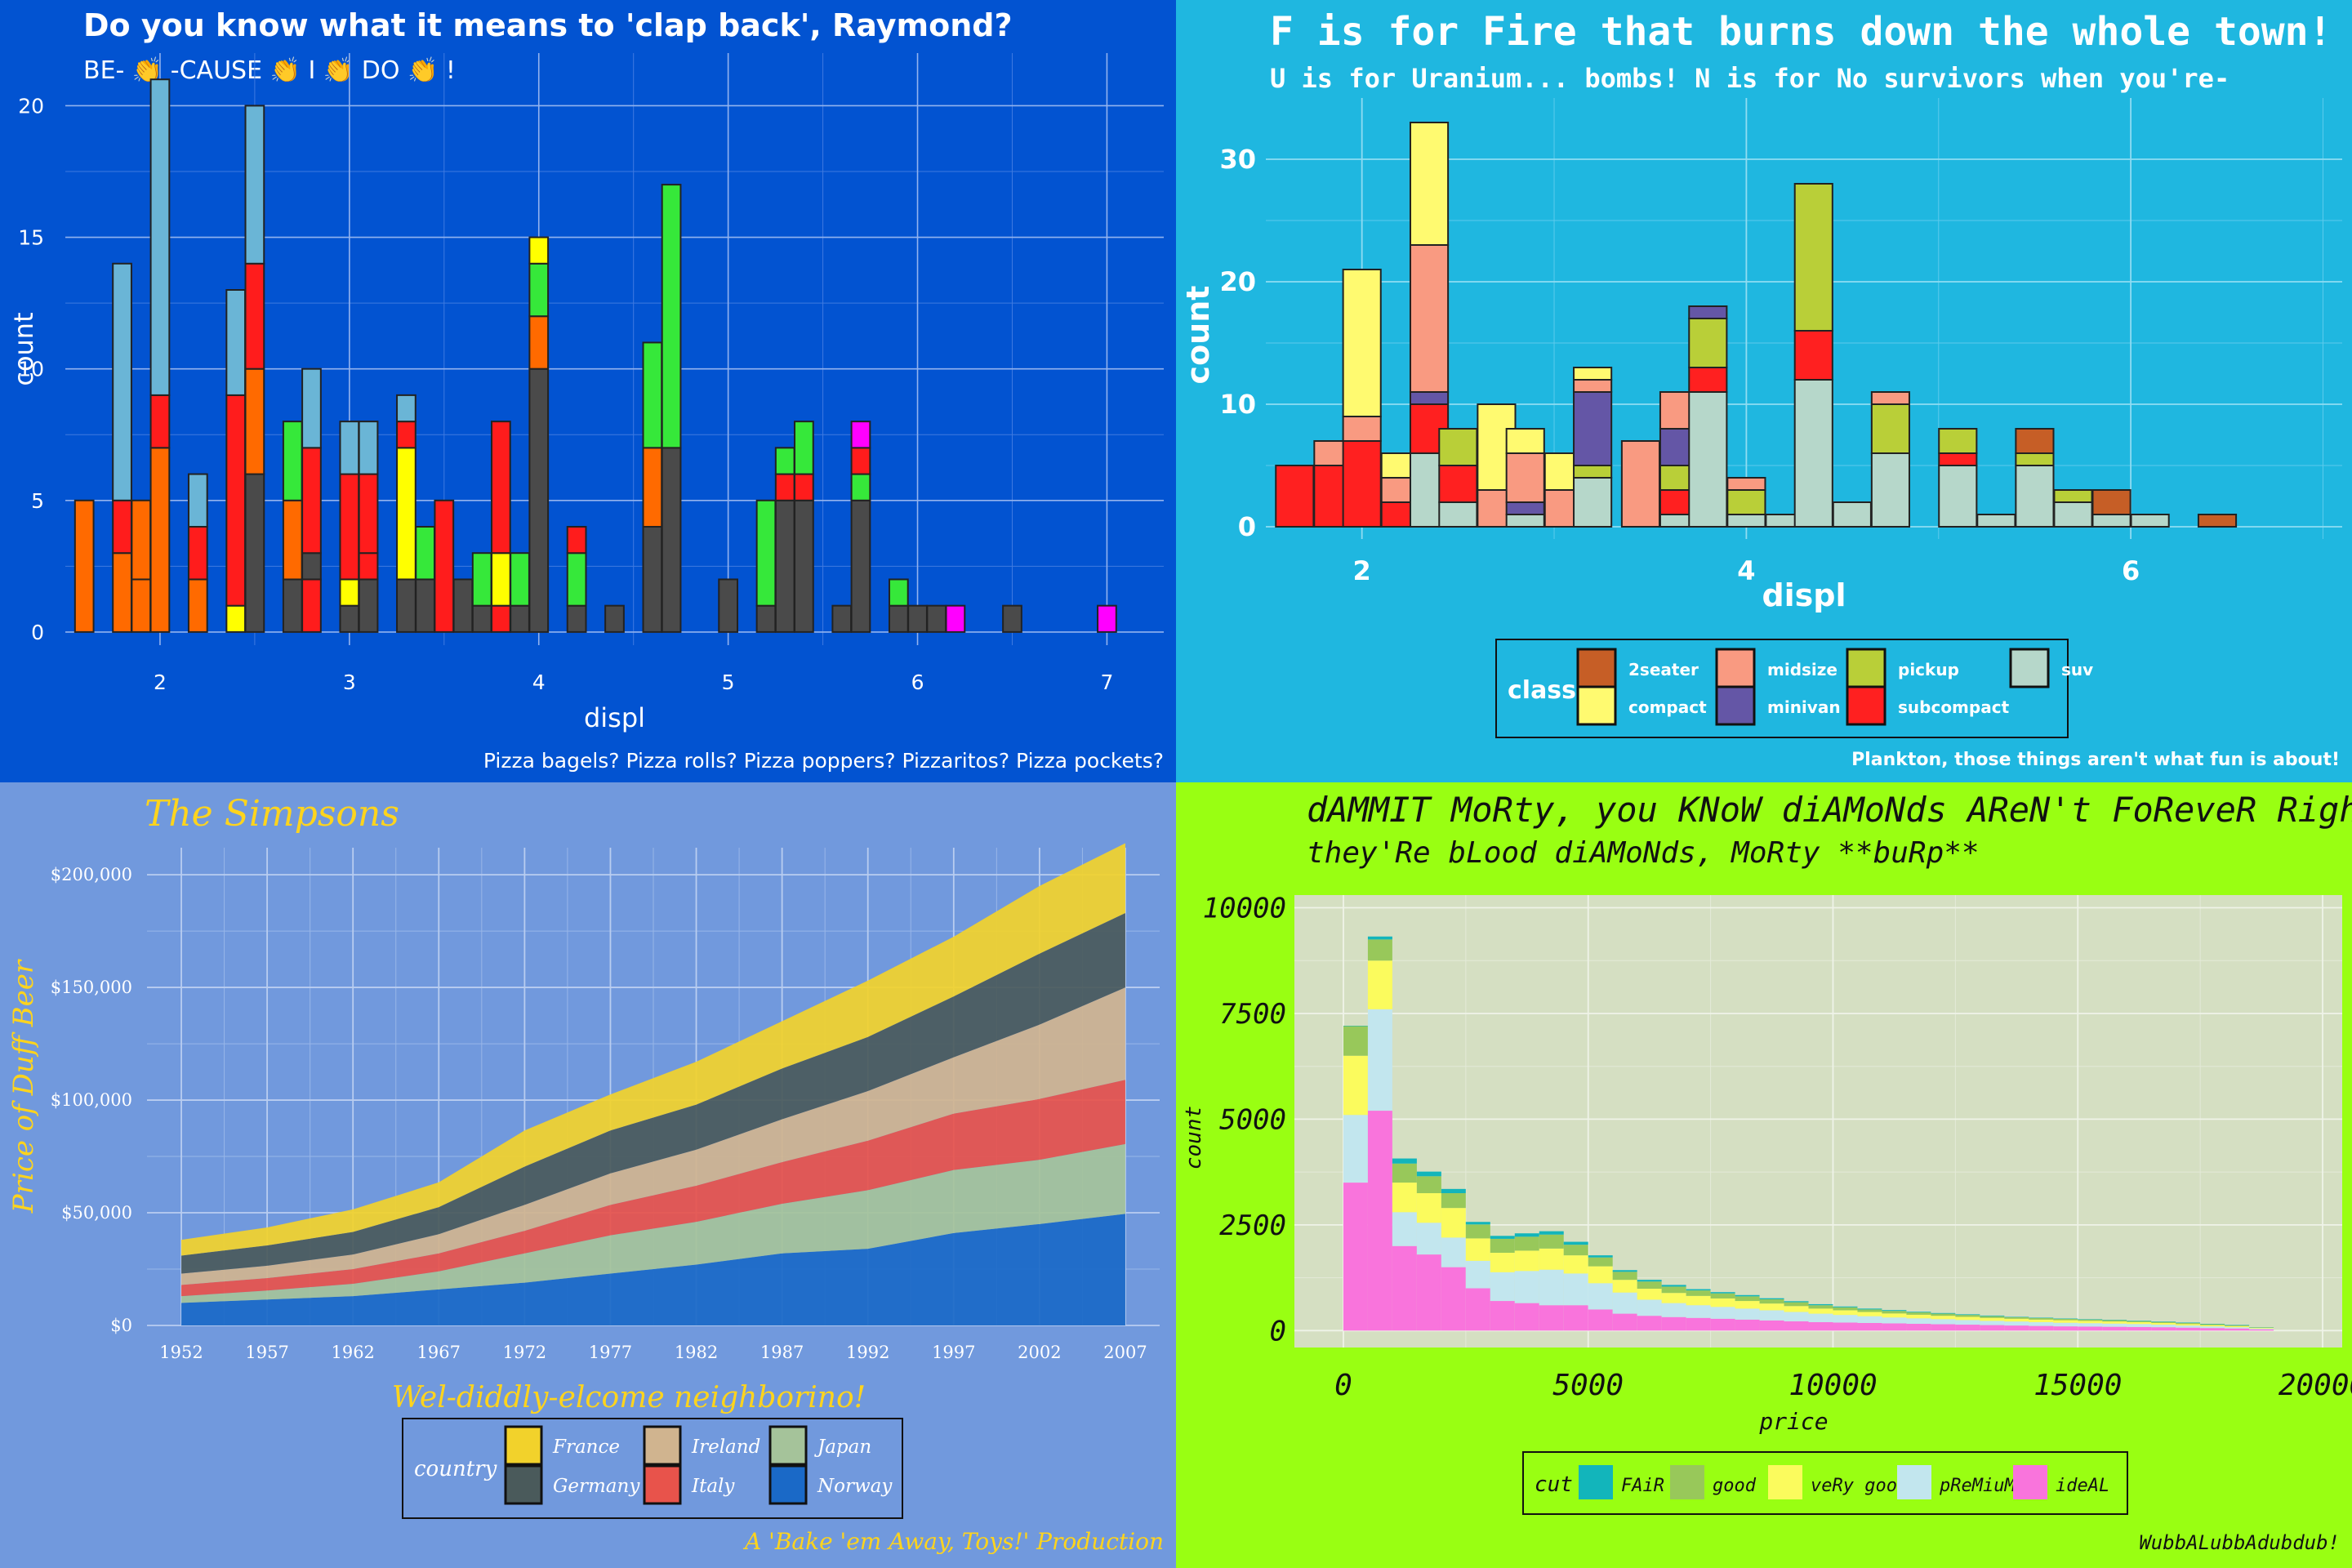  Describe the element at coordinates (524, 1352) in the screenshot. I see `x-tick-label: 1972` at that location.